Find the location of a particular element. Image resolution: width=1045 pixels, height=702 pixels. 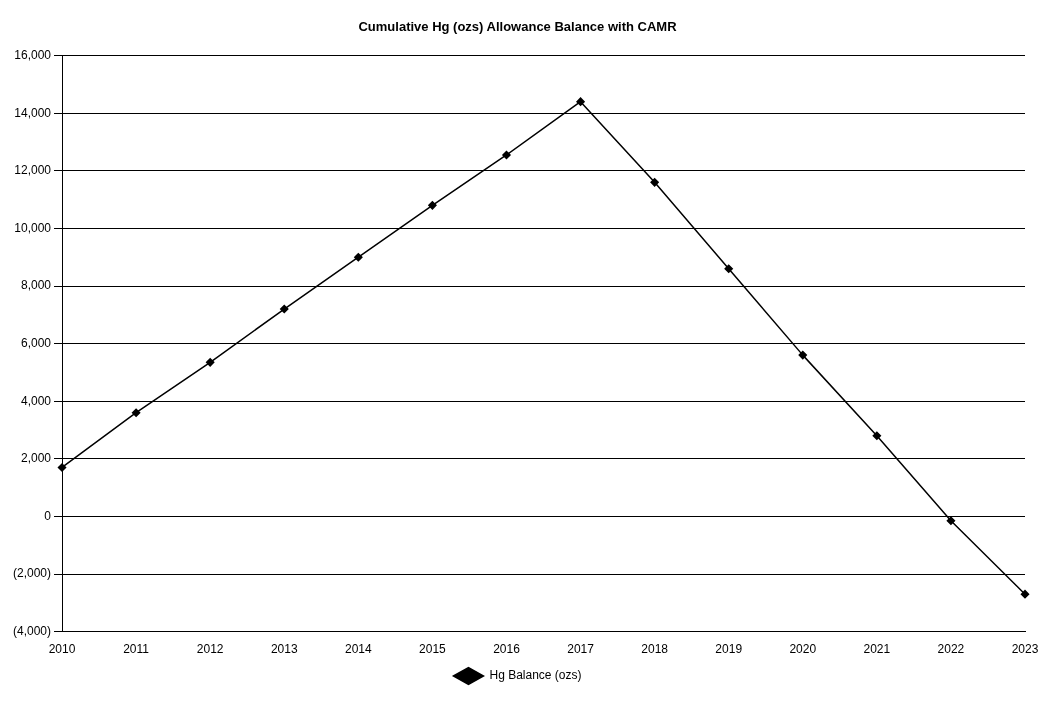

chart-title: Cumulative Hg (ozs) Allowance Balance with CAMR is located at coordinates (518, 27).